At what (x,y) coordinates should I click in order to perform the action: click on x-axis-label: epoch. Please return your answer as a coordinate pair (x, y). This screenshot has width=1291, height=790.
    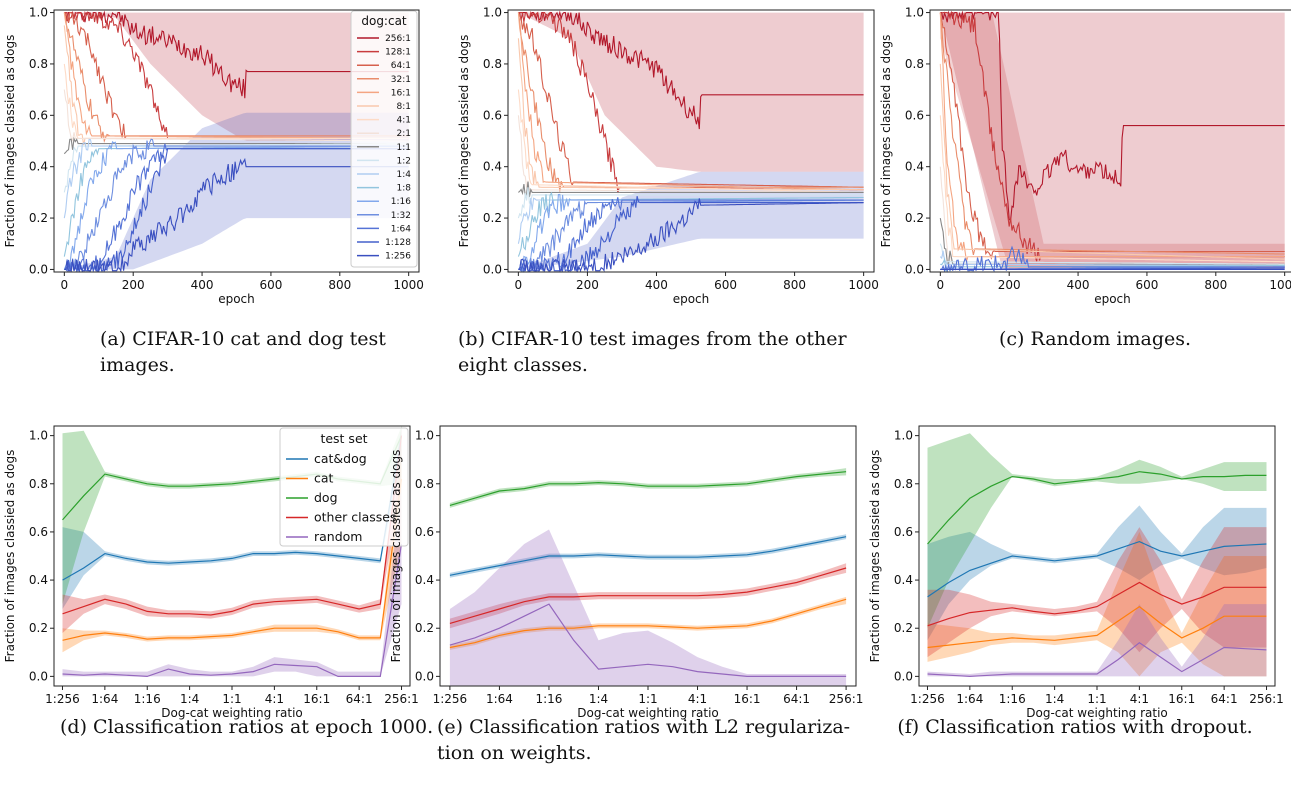
    Looking at the image, I should click on (691, 299).